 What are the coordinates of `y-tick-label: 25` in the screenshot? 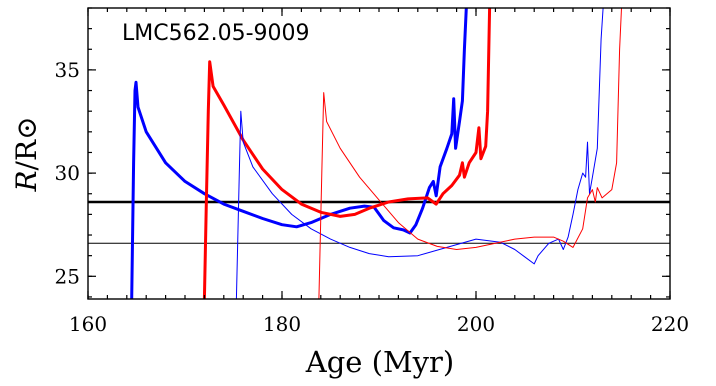 It's located at (67, 276).